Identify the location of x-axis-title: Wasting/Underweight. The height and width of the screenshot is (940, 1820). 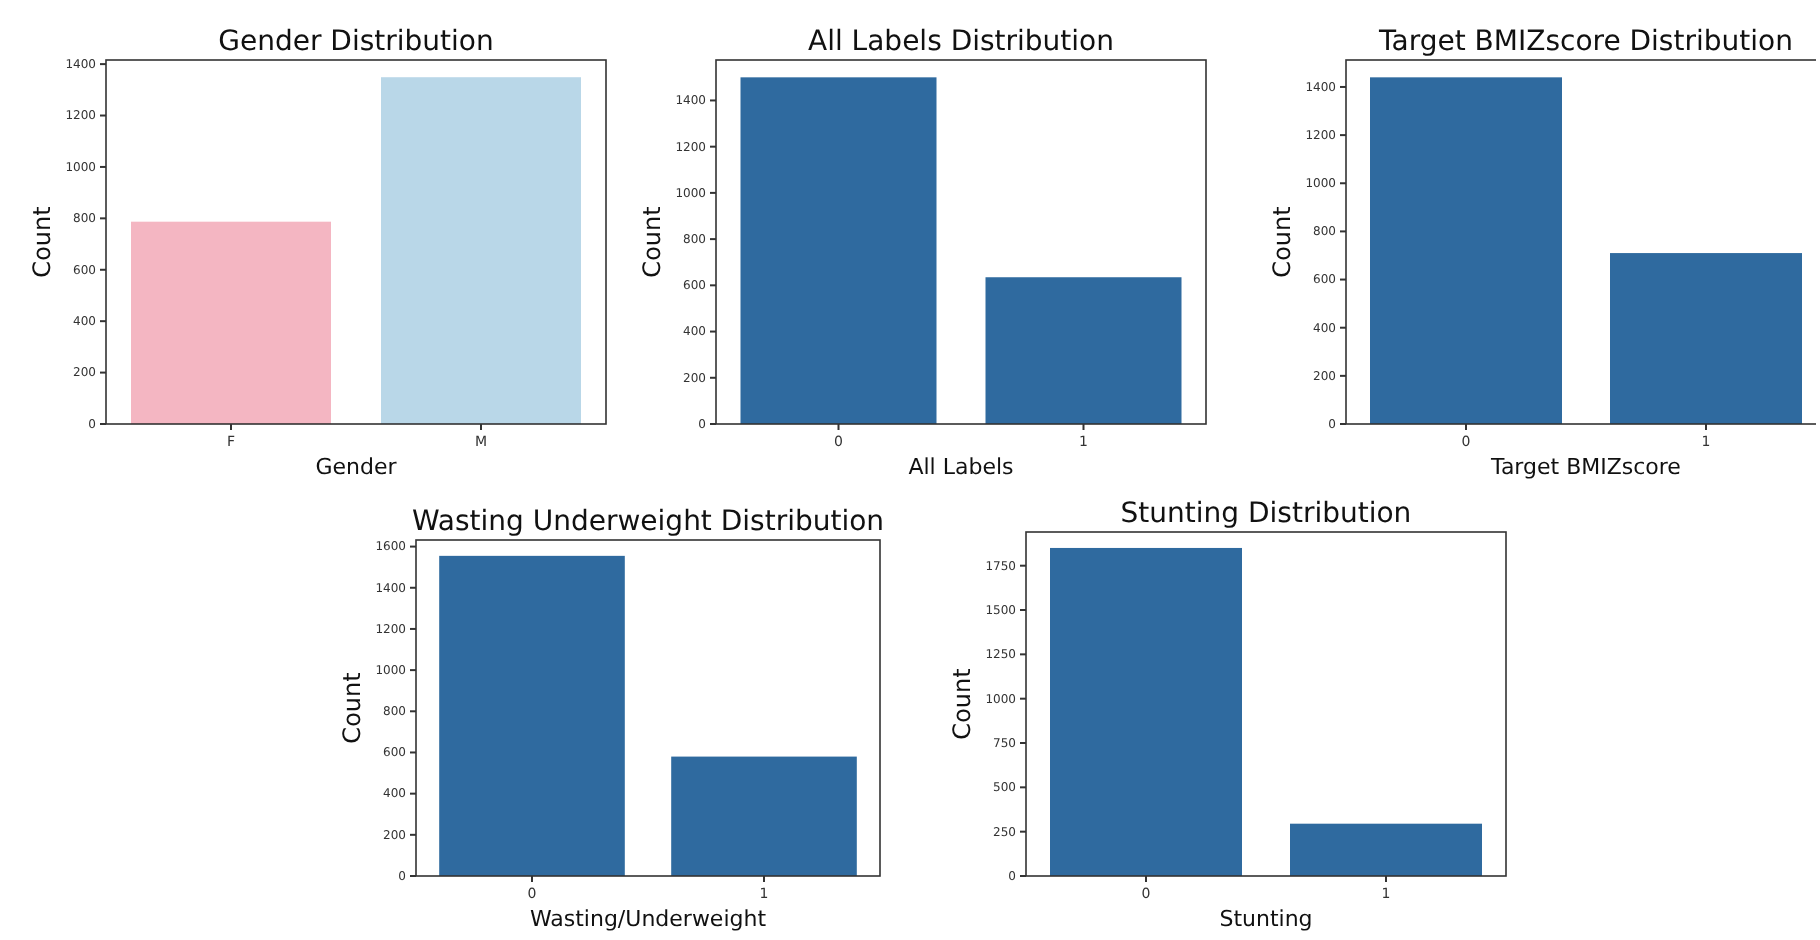
(648, 919).